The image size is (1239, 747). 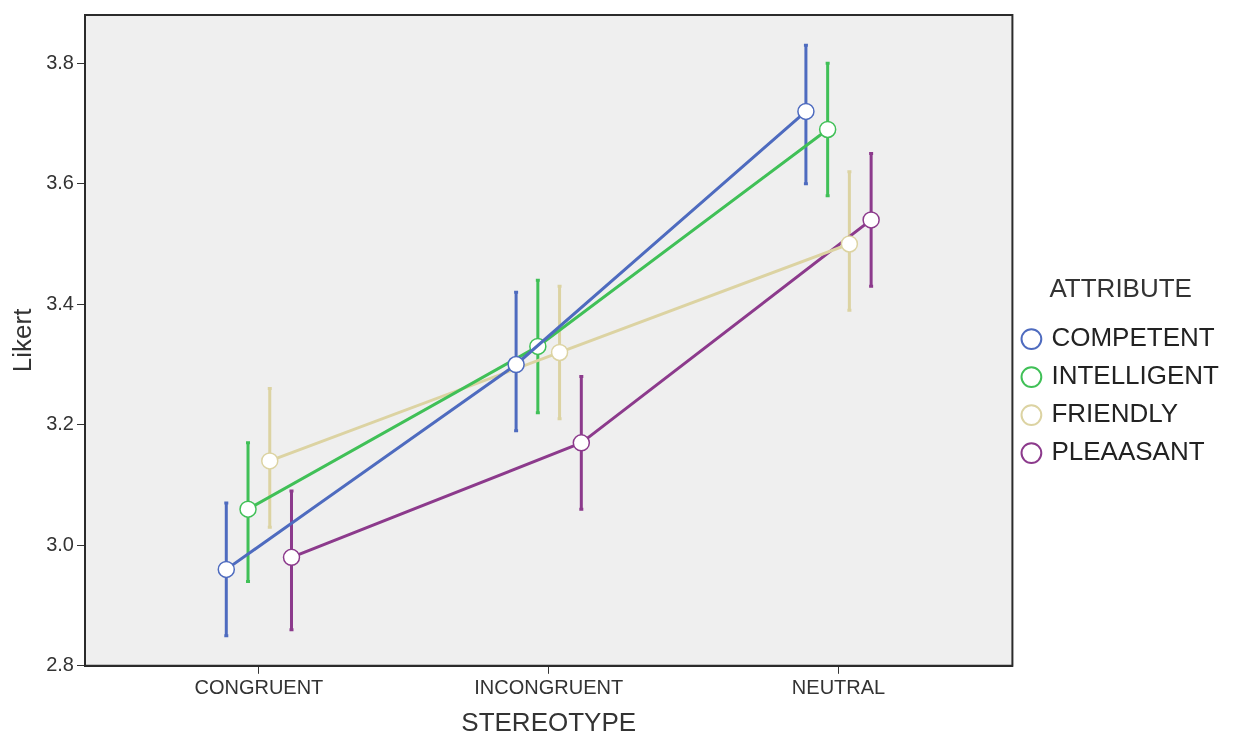 What do you see at coordinates (21, 340) in the screenshot?
I see `y-axis-title: Likert` at bounding box center [21, 340].